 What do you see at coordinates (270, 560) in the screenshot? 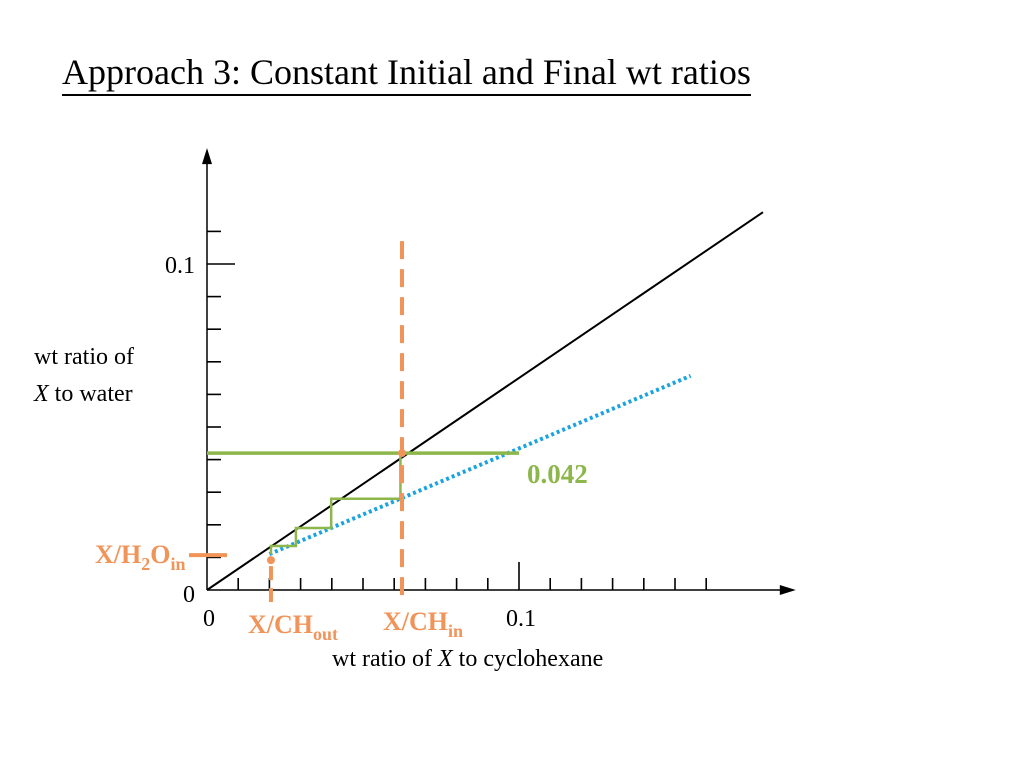
I see `outlet-point` at bounding box center [270, 560].